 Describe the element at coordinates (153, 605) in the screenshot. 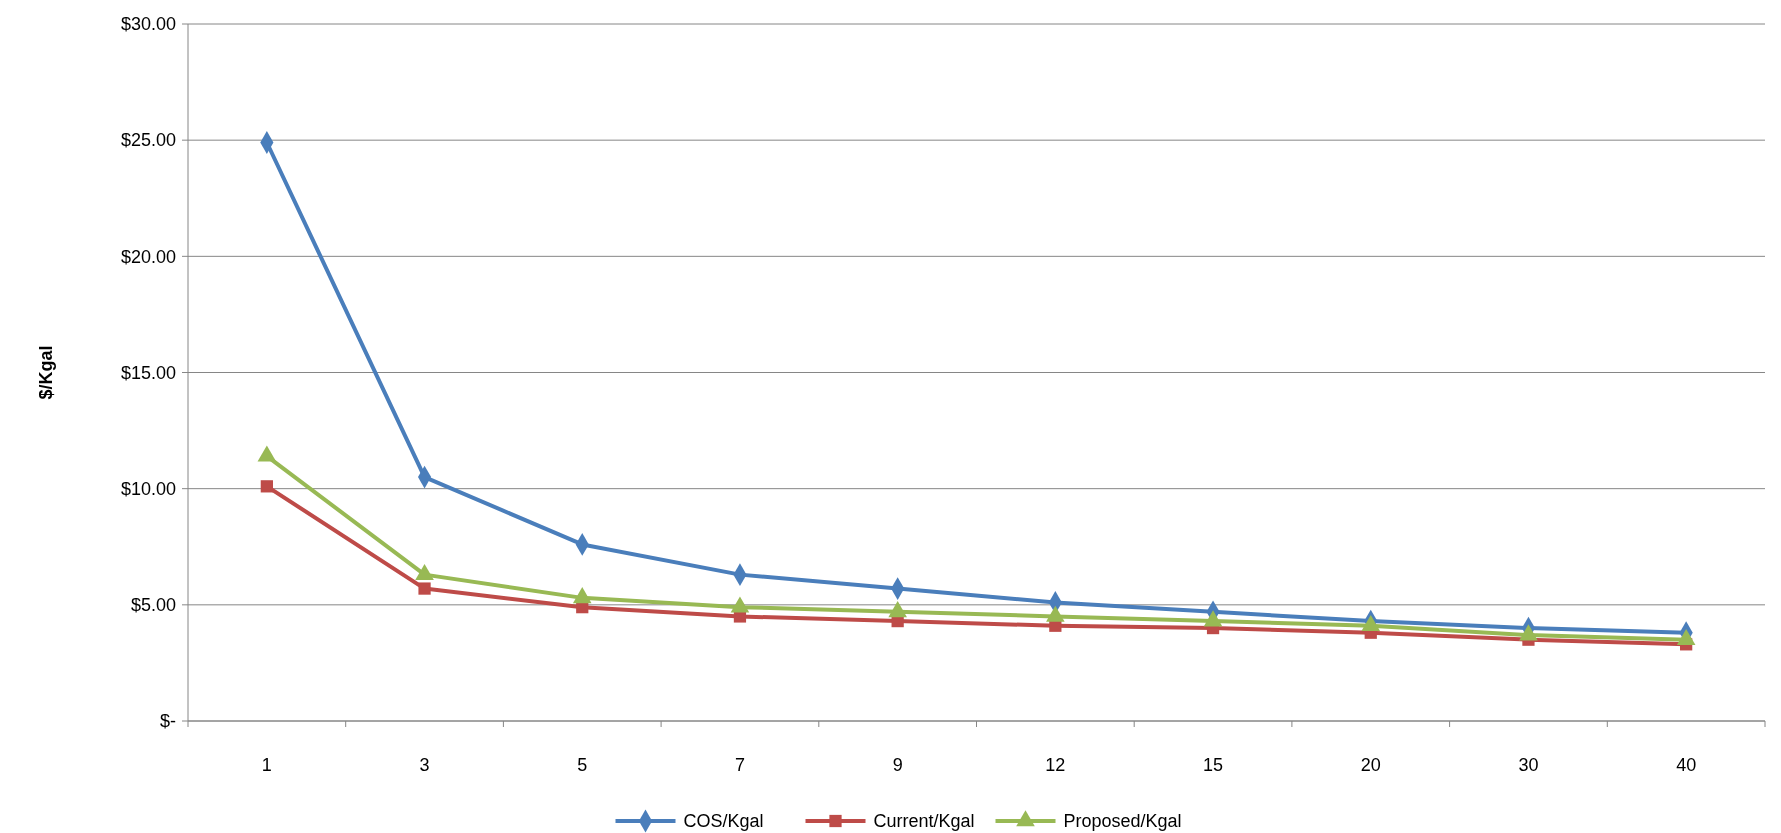

I see `y-tick-label: $5.00` at that location.